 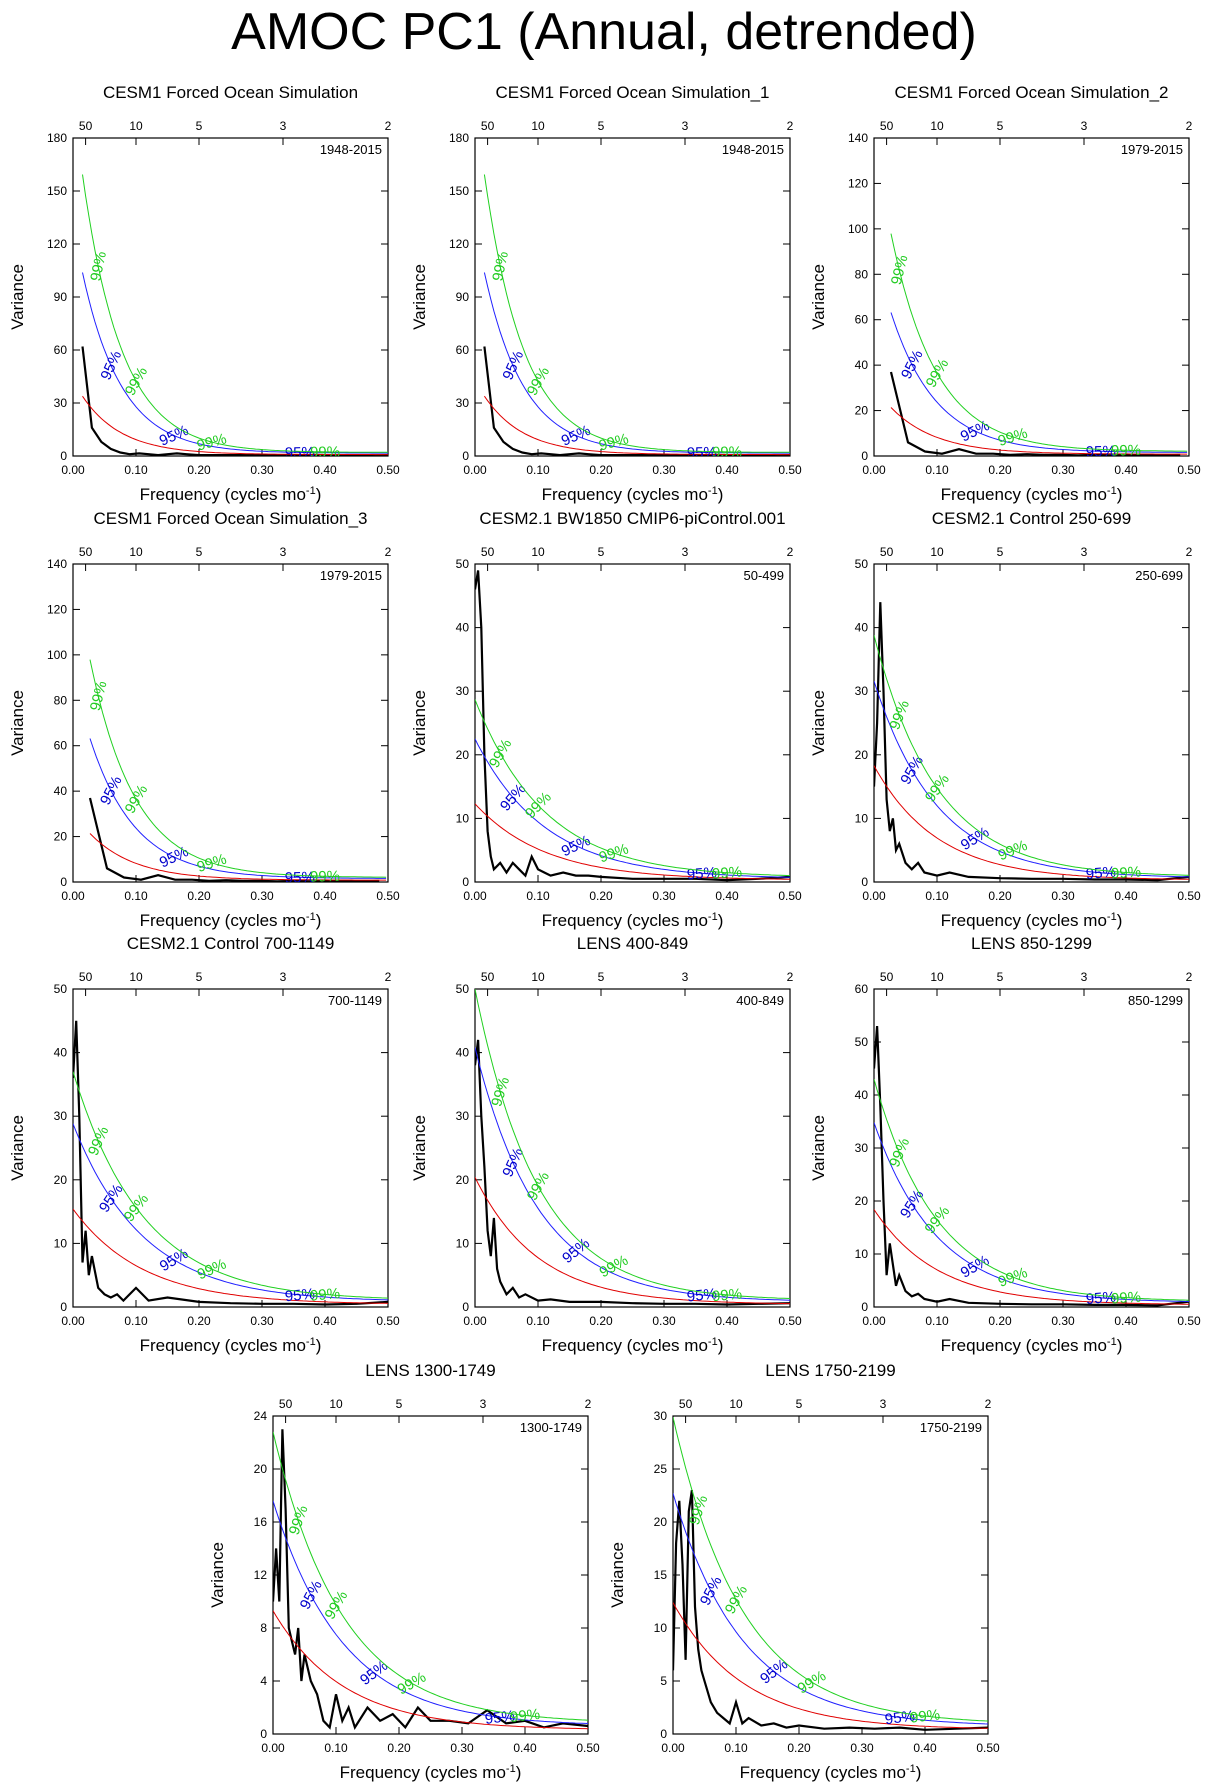 What do you see at coordinates (57, 244) in the screenshot?
I see `y-tick-label: 120` at bounding box center [57, 244].